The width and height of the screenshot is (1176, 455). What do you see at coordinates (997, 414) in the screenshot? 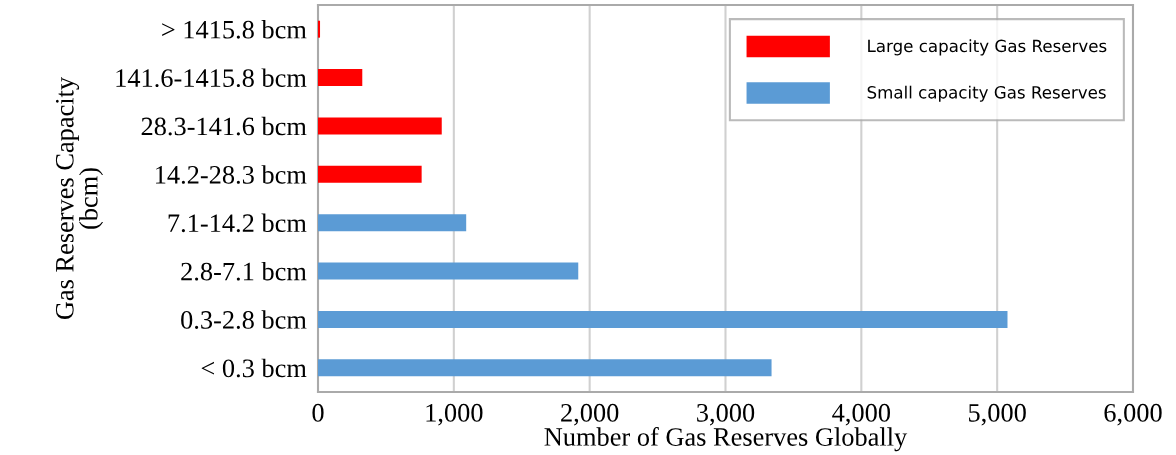
I see `x-tick-label: 5,000` at bounding box center [997, 414].